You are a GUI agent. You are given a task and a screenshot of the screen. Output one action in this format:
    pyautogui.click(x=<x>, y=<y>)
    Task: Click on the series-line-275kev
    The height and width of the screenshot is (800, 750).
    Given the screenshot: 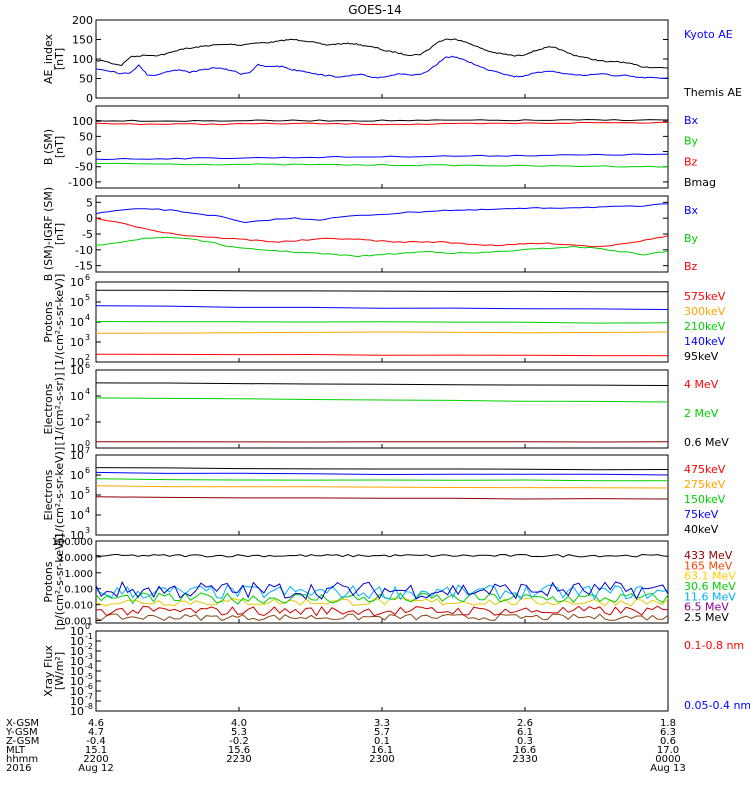 What is the action you would take?
    pyautogui.click(x=382, y=487)
    